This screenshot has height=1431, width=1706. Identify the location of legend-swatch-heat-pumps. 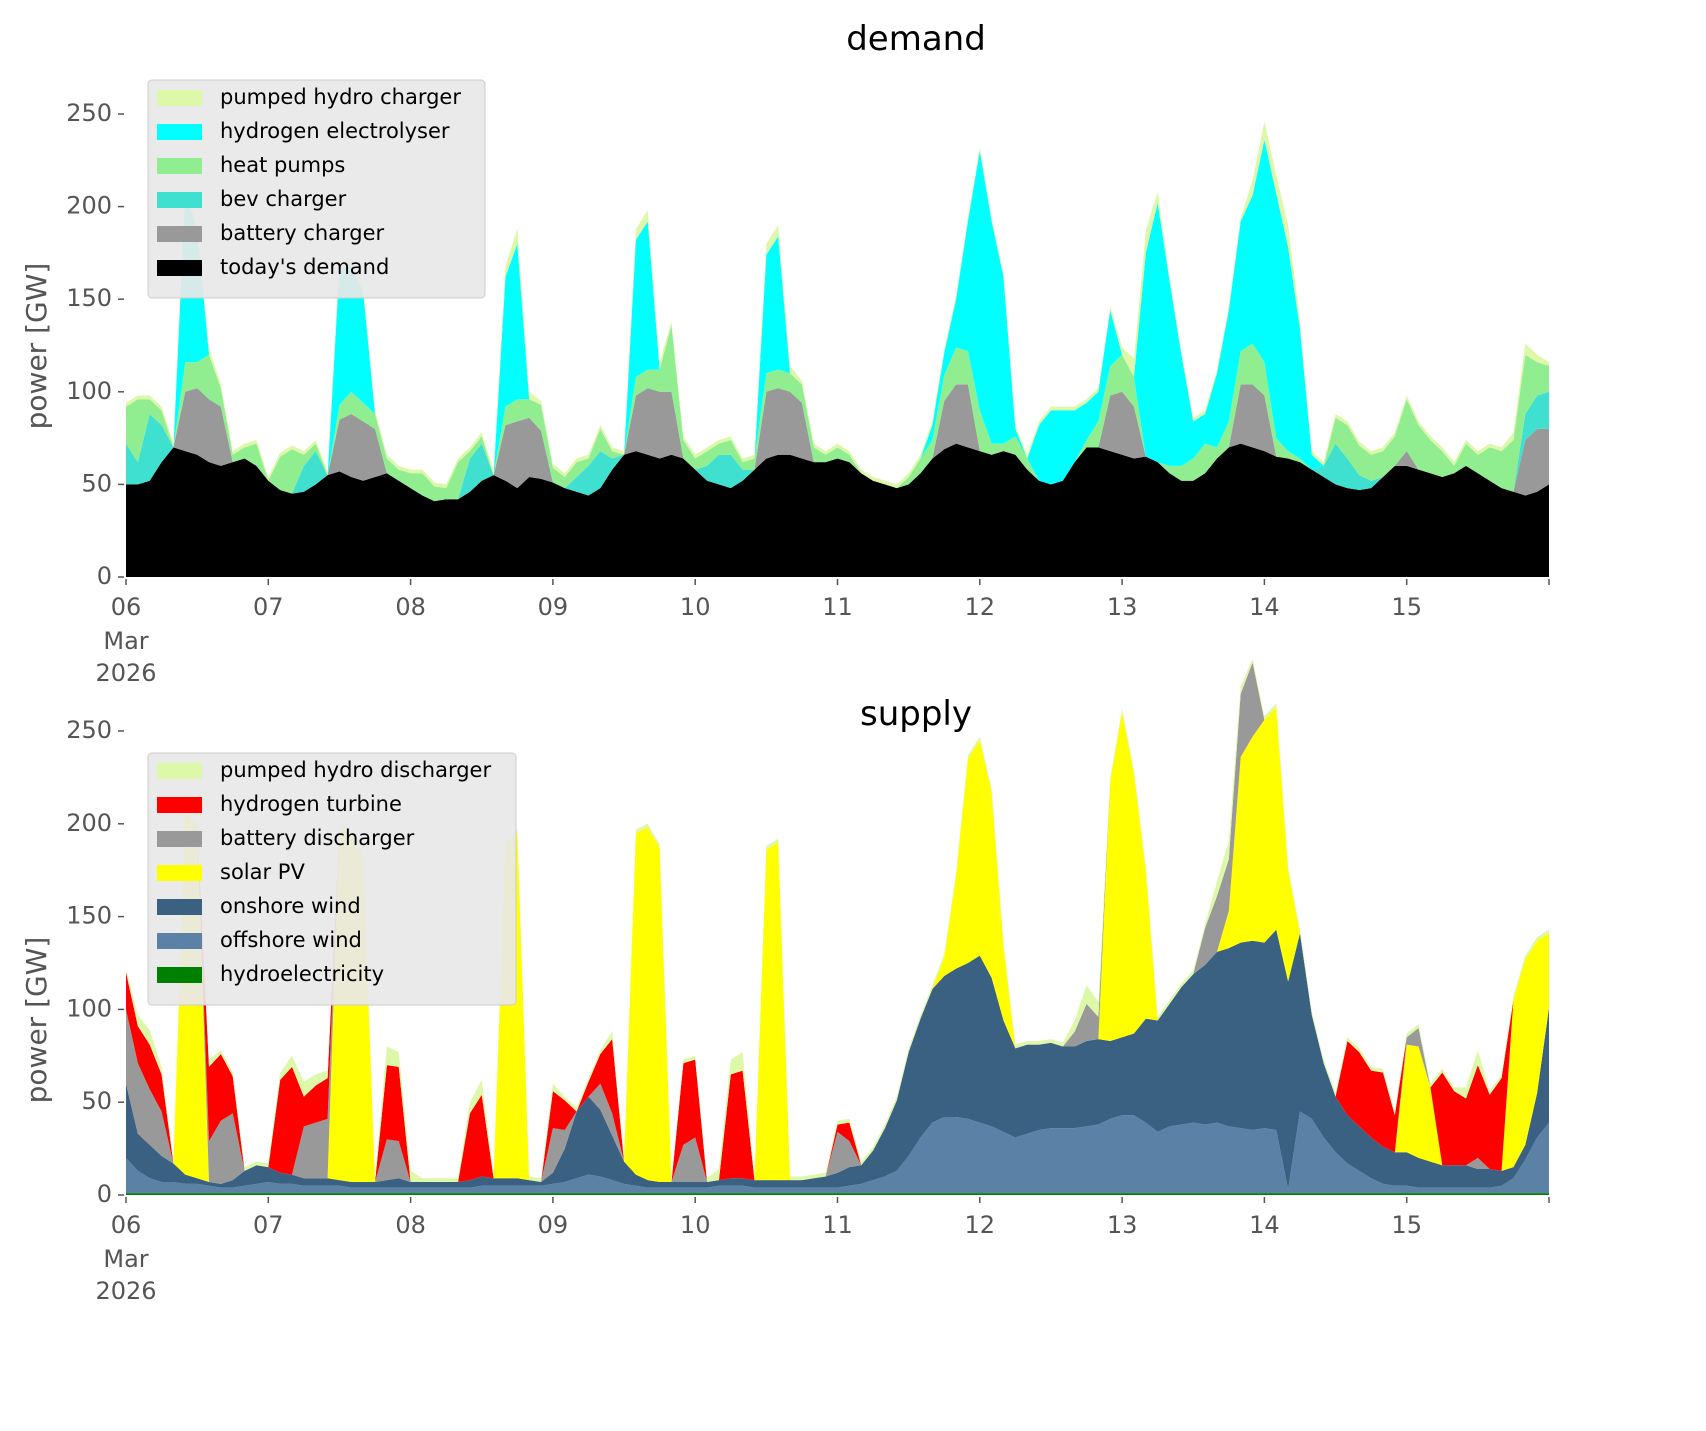
(179, 166).